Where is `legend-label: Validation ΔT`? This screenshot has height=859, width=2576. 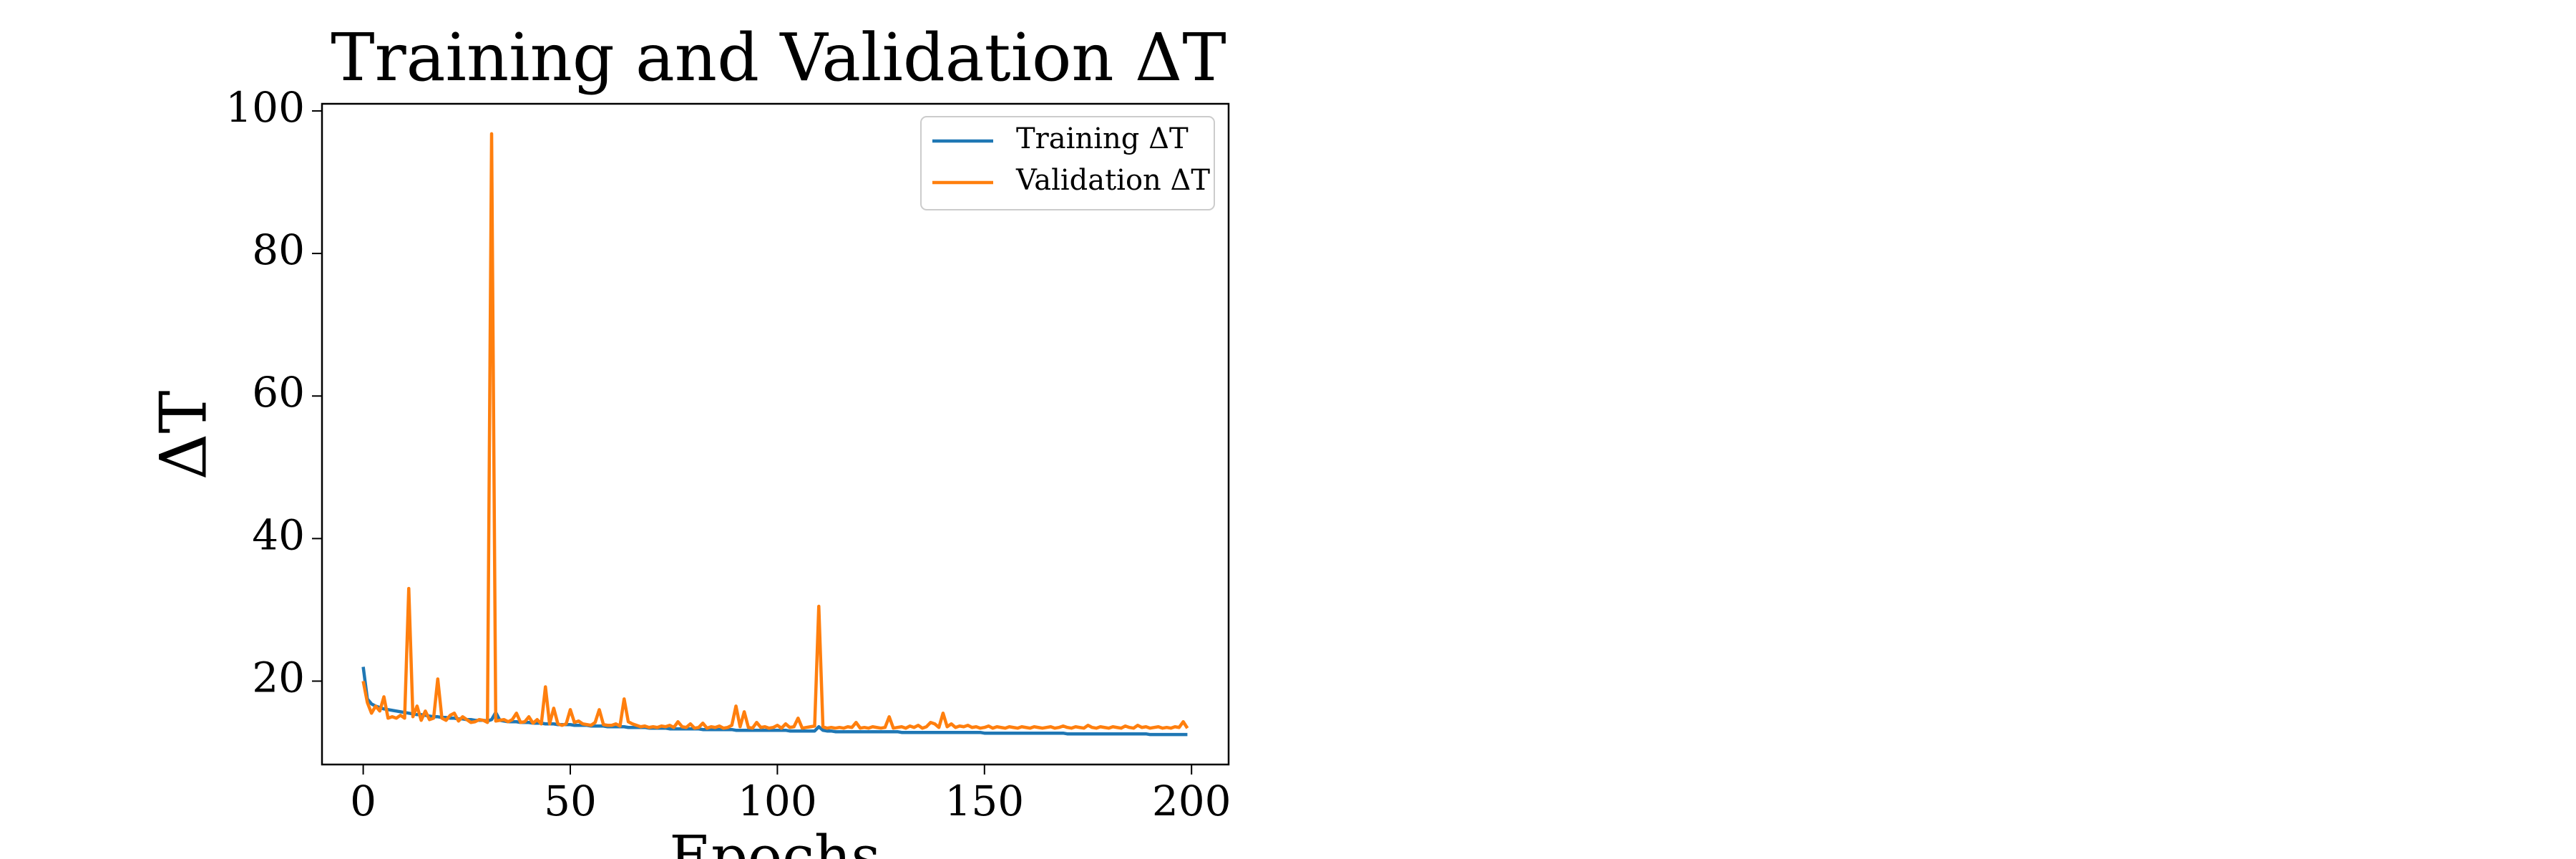 legend-label: Validation ΔT is located at coordinates (1112, 180).